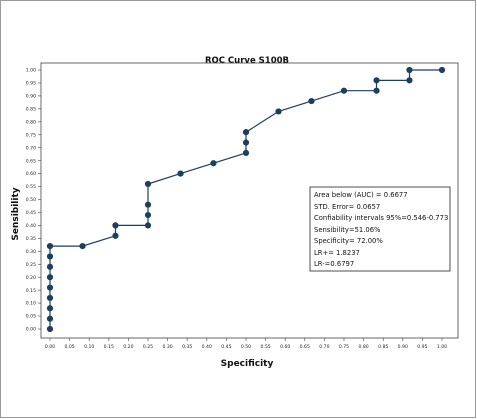  I want to click on y-tick-label: 0.40, so click(31, 226).